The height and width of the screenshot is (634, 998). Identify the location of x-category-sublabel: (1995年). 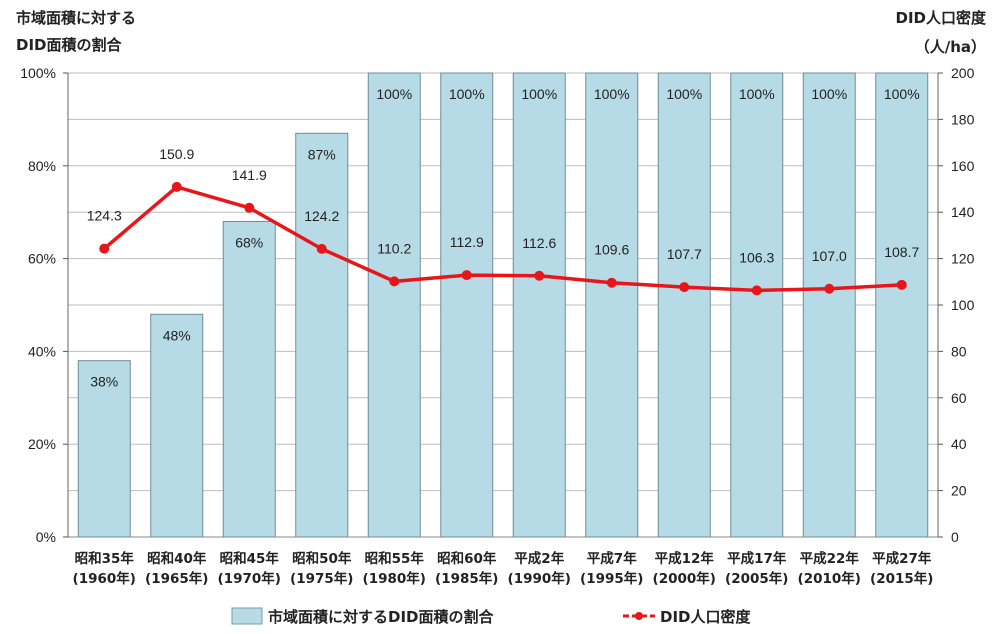
(611, 578).